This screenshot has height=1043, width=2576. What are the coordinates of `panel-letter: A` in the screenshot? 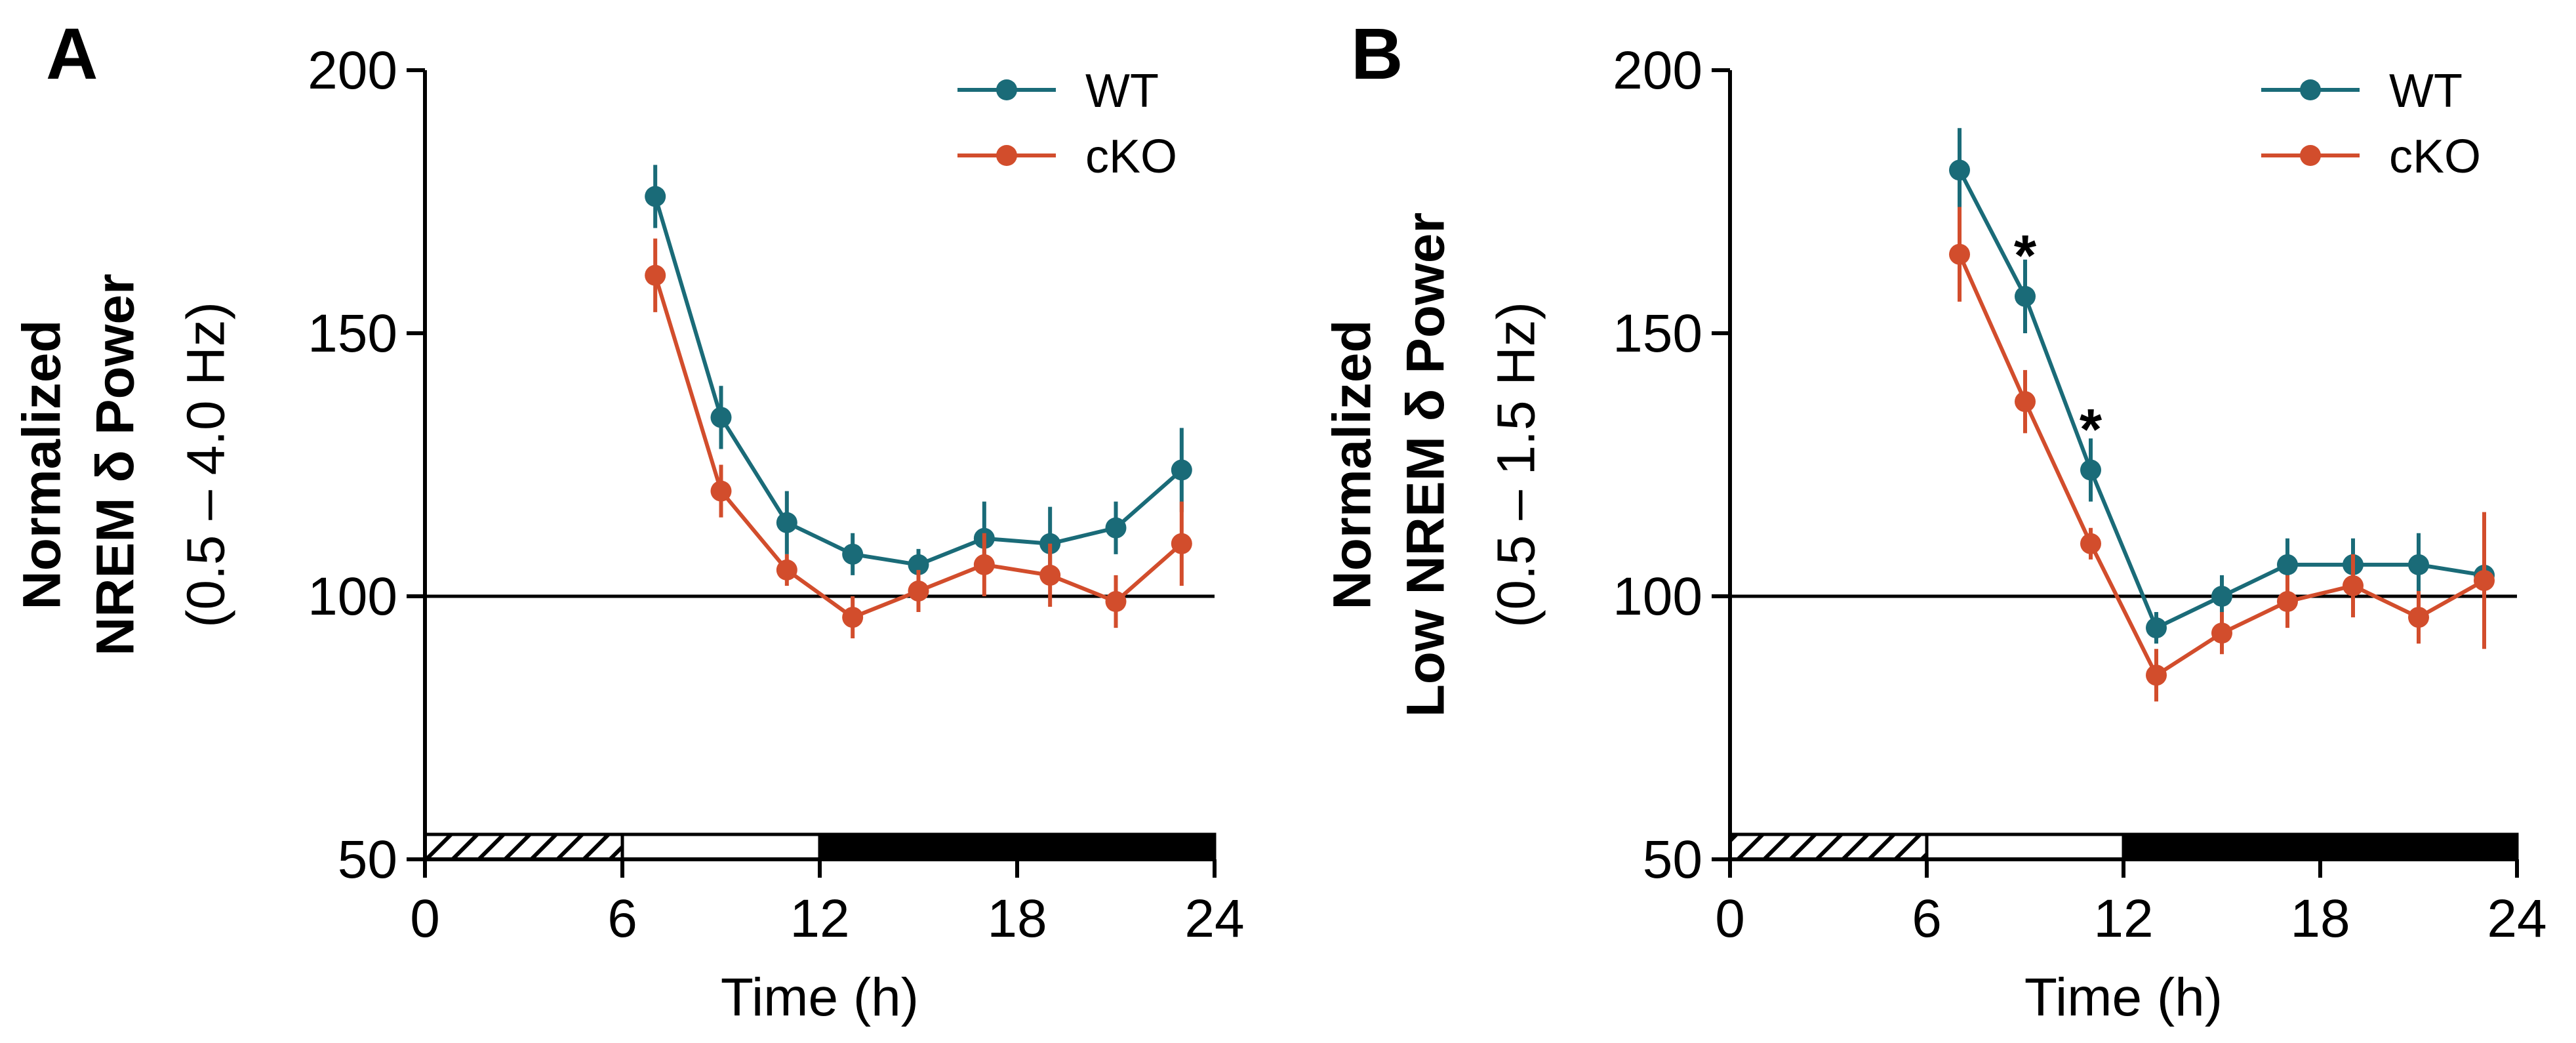 It's located at (72, 54).